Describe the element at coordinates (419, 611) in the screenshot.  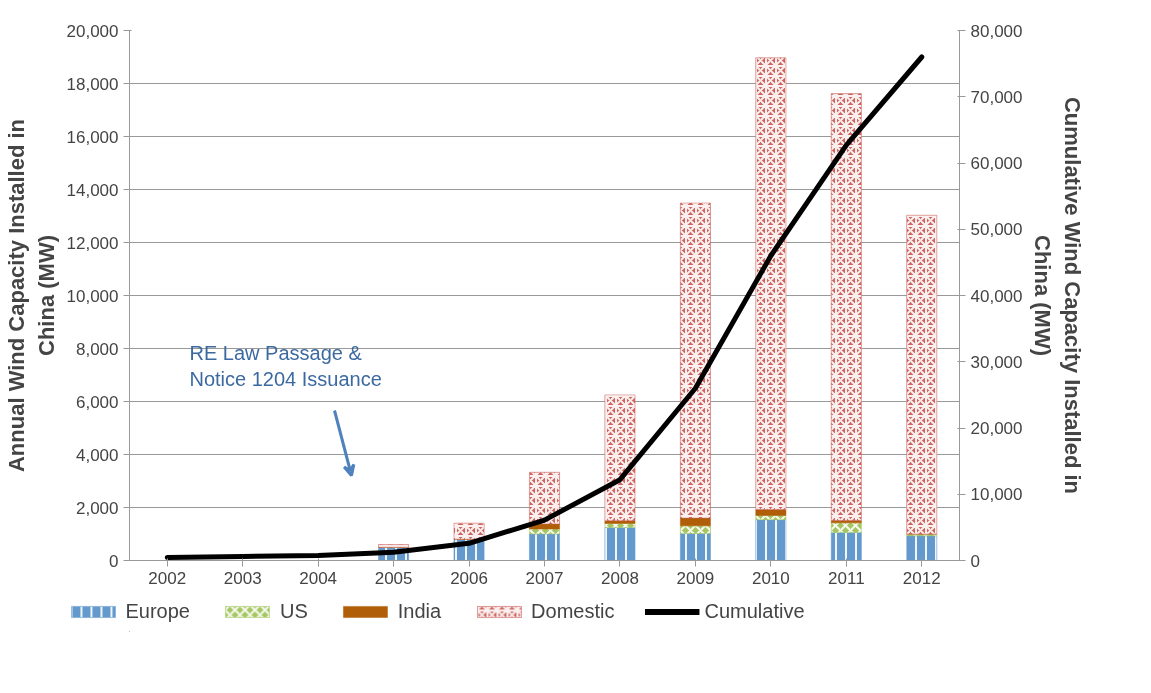
I see `legend-label: India` at that location.